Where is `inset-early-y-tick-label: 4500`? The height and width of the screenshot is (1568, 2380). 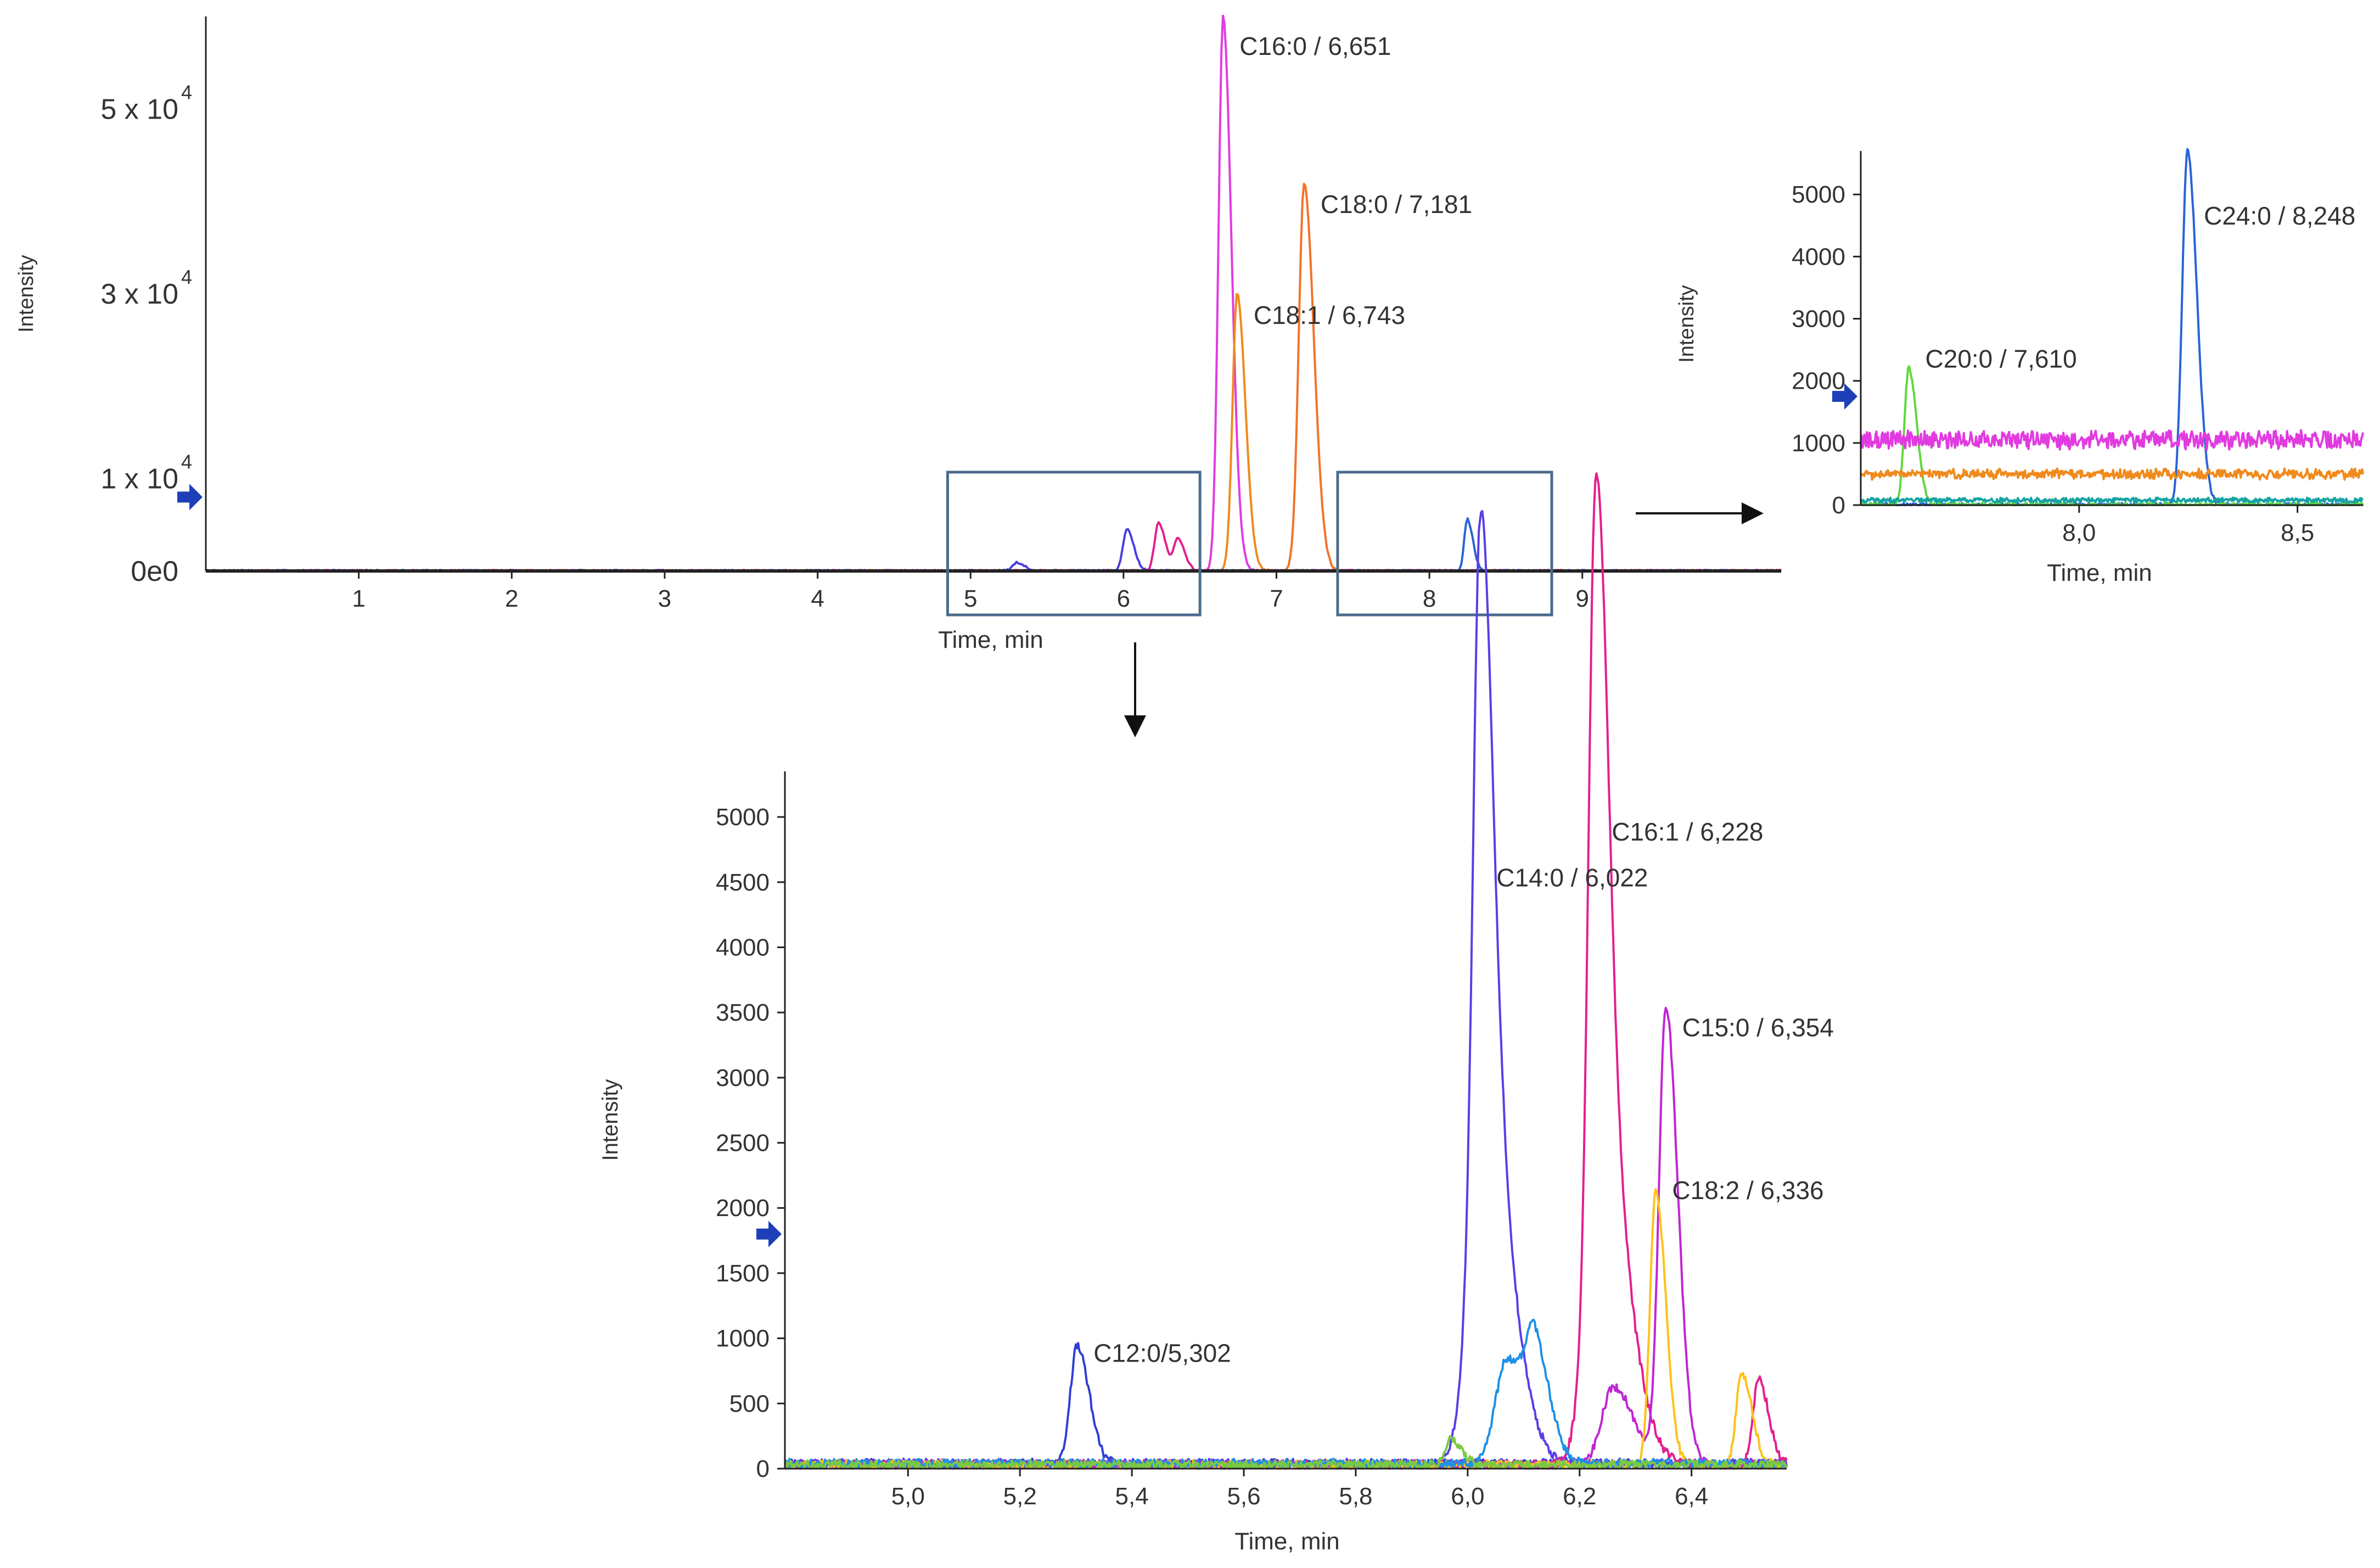
inset-early-y-tick-label: 4500 is located at coordinates (743, 882).